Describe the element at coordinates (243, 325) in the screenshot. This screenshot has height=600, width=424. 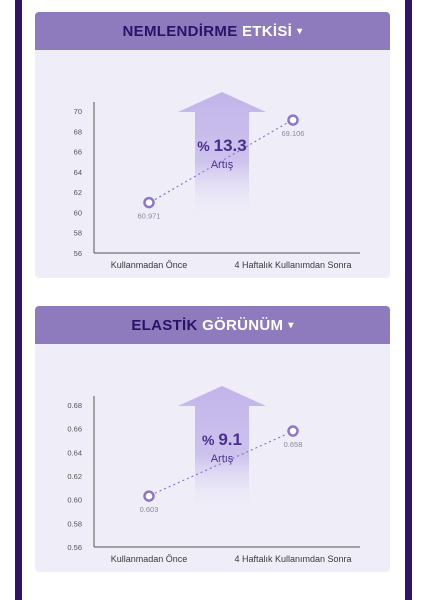
I see `header-title-light: GÖRÜNÜM` at that location.